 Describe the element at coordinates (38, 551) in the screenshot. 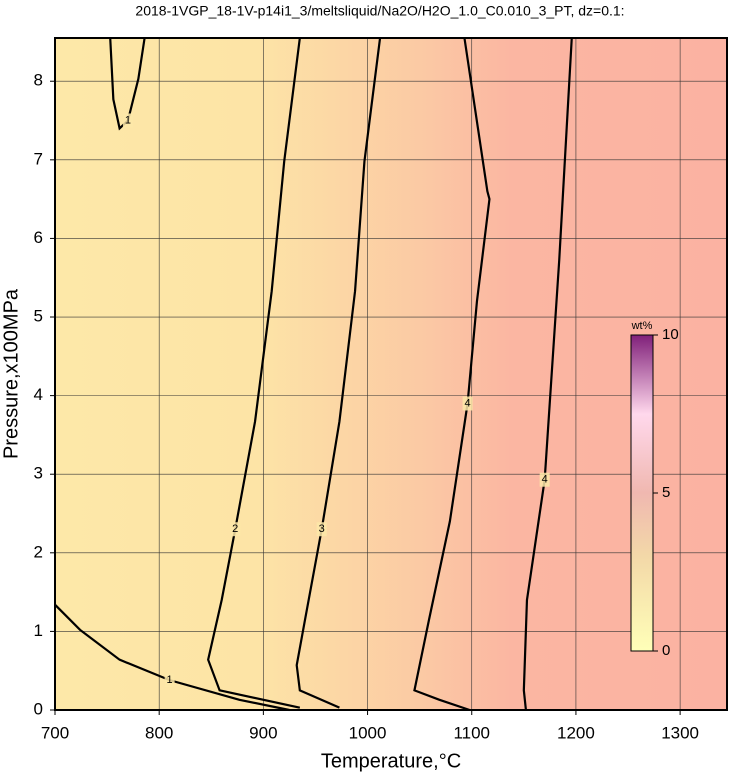

I see `y-tick-label: 2` at that location.